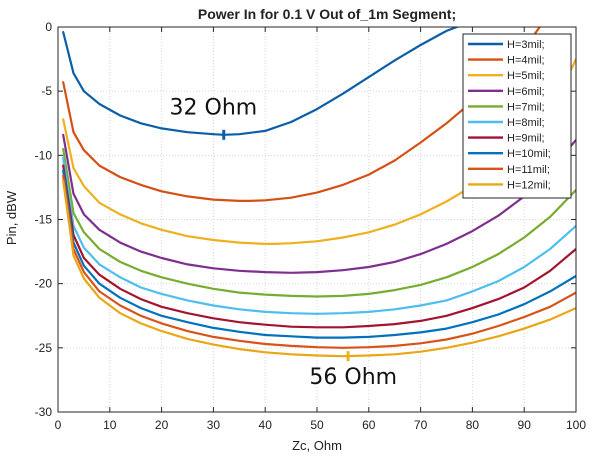 Image resolution: width=600 pixels, height=457 pixels. I want to click on x-tick-label: 80, so click(473, 425).